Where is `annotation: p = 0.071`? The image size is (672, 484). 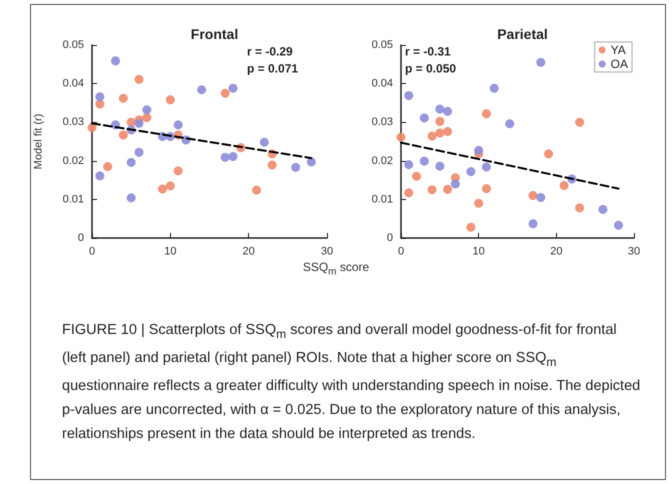 annotation: p = 0.071 is located at coordinates (272, 69).